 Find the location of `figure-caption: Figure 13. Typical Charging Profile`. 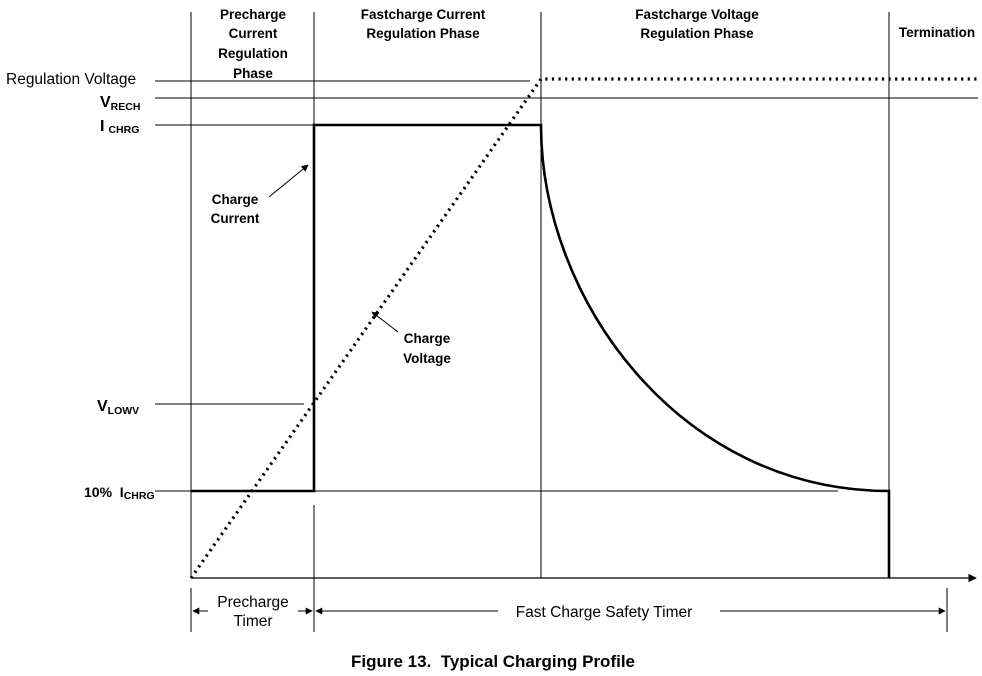

figure-caption: Figure 13. Typical Charging Profile is located at coordinates (493, 661).